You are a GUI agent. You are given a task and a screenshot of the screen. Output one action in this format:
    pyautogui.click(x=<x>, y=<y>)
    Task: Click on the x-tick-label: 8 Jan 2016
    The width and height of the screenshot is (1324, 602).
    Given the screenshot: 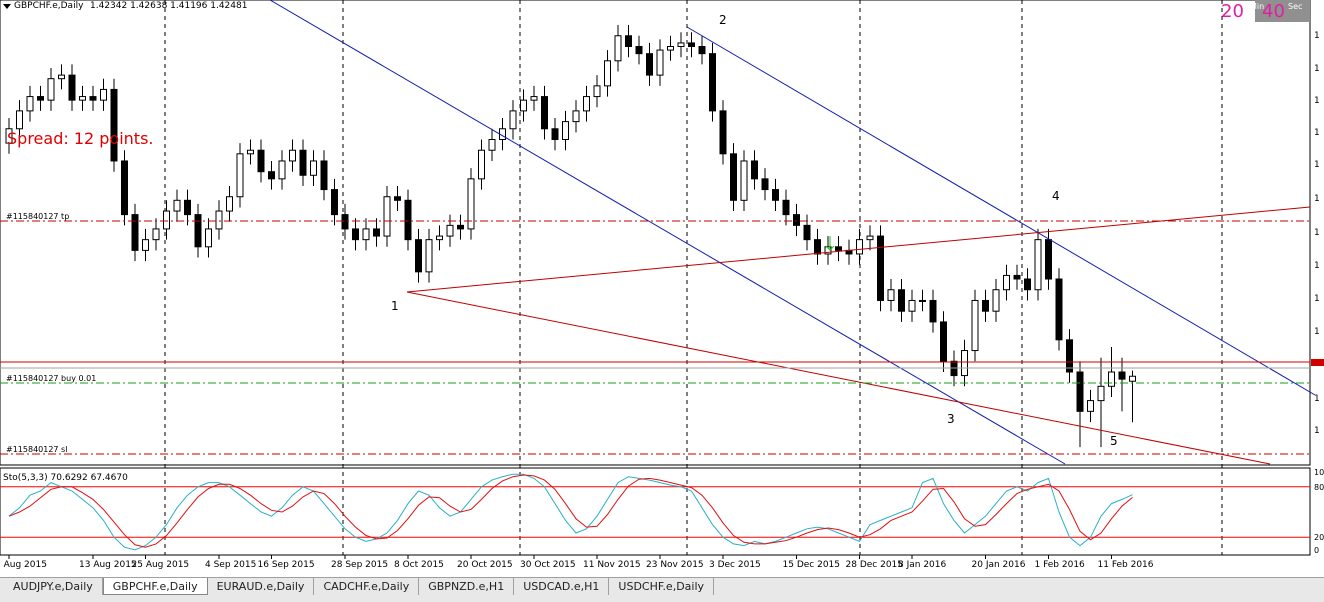 What is the action you would take?
    pyautogui.click(x=922, y=565)
    